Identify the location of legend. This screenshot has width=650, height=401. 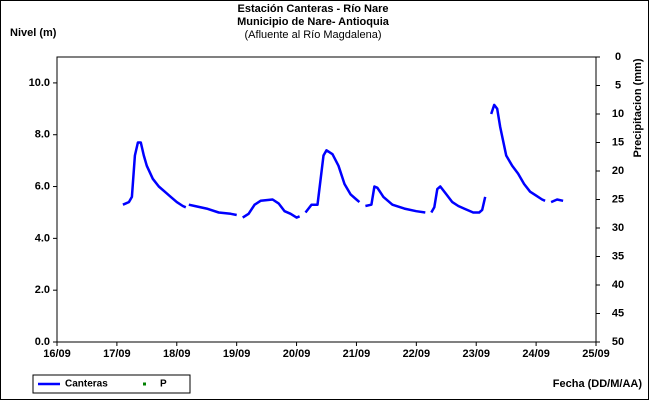
(111, 384).